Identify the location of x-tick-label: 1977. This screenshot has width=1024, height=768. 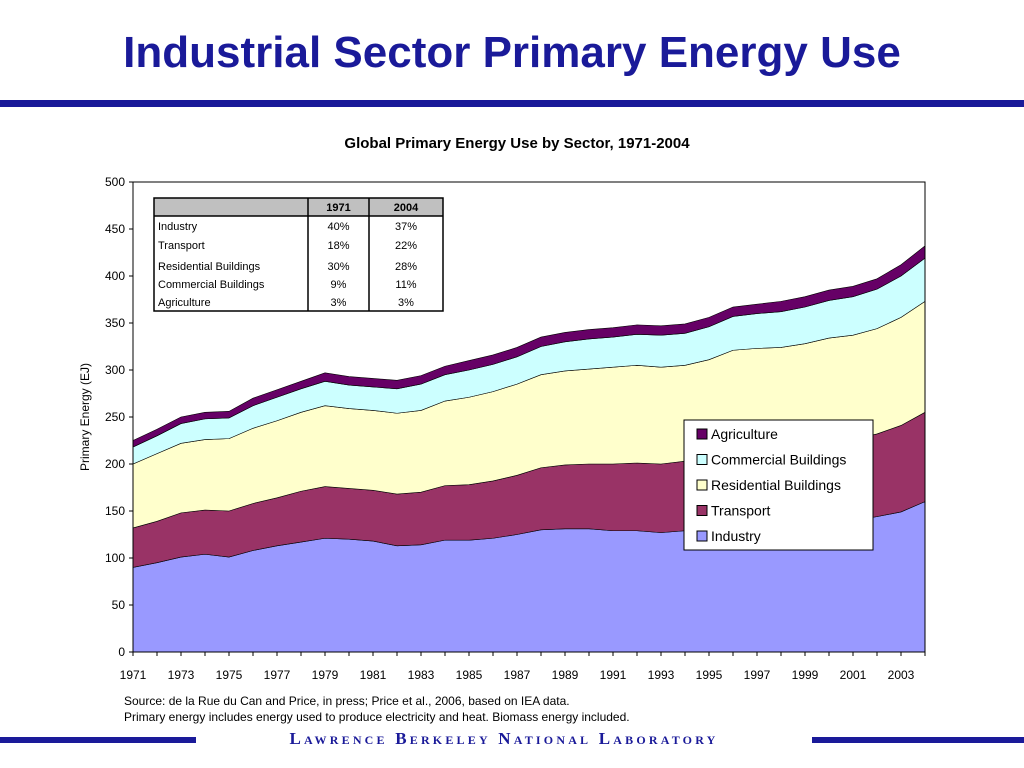
(277, 675).